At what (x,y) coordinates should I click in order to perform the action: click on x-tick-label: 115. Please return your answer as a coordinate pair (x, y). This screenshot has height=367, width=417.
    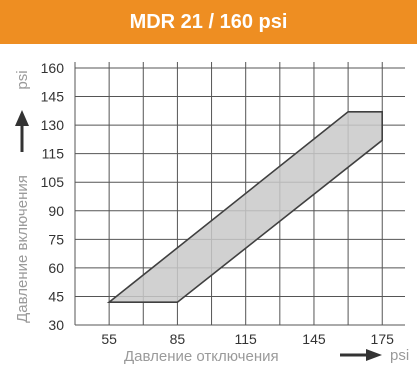
    Looking at the image, I should click on (246, 339).